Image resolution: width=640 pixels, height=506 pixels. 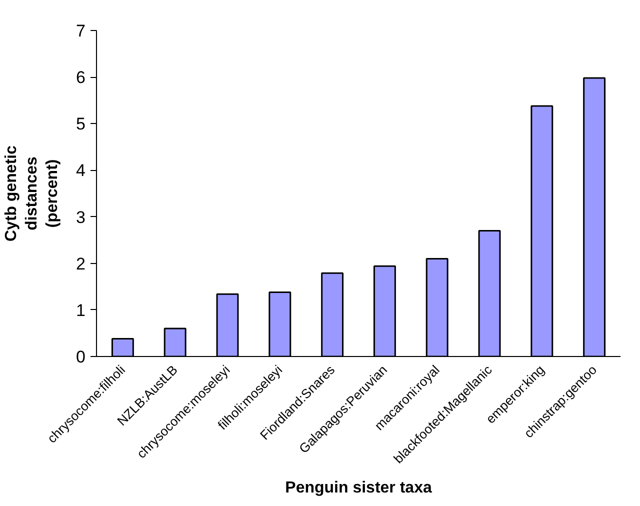 I want to click on y-tick-label: 1, so click(x=81, y=310).